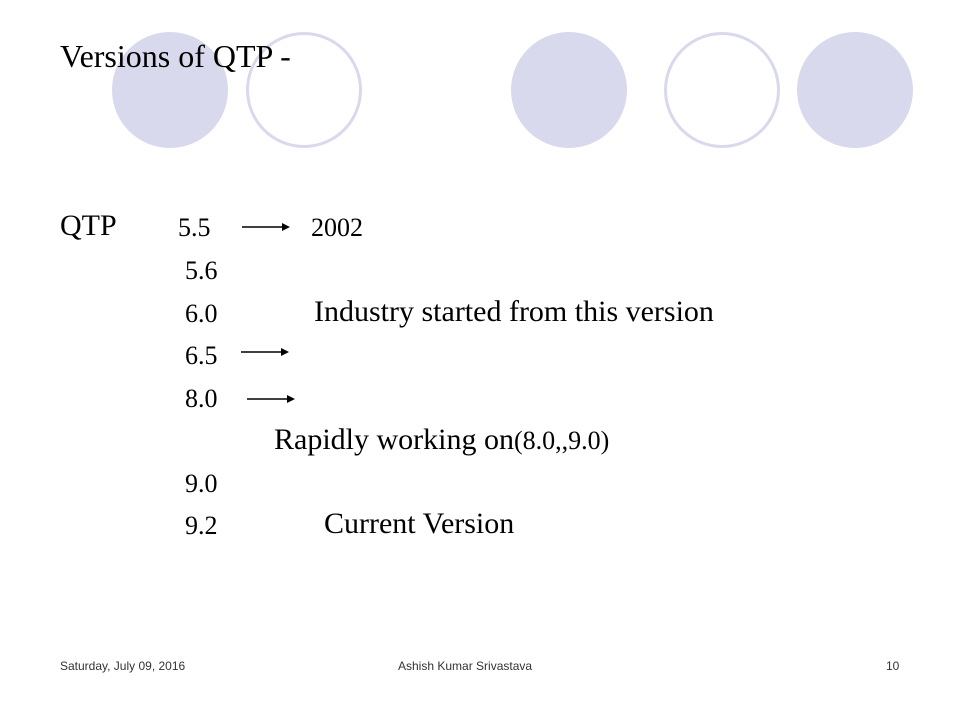 The height and width of the screenshot is (720, 960). Describe the element at coordinates (88, 225) in the screenshot. I see `product-label: QTP` at that location.